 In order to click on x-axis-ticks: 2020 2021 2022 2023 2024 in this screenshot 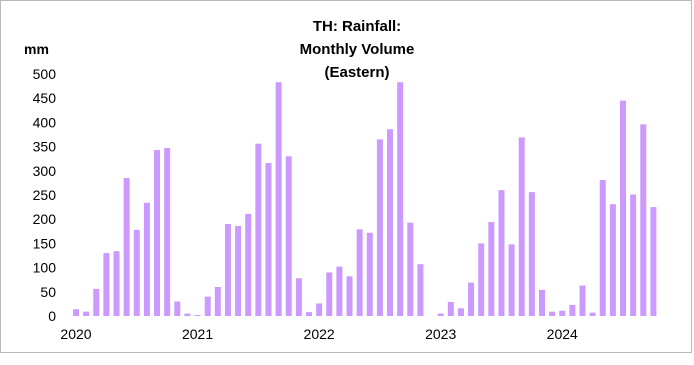, I will do `click(319, 334)`.